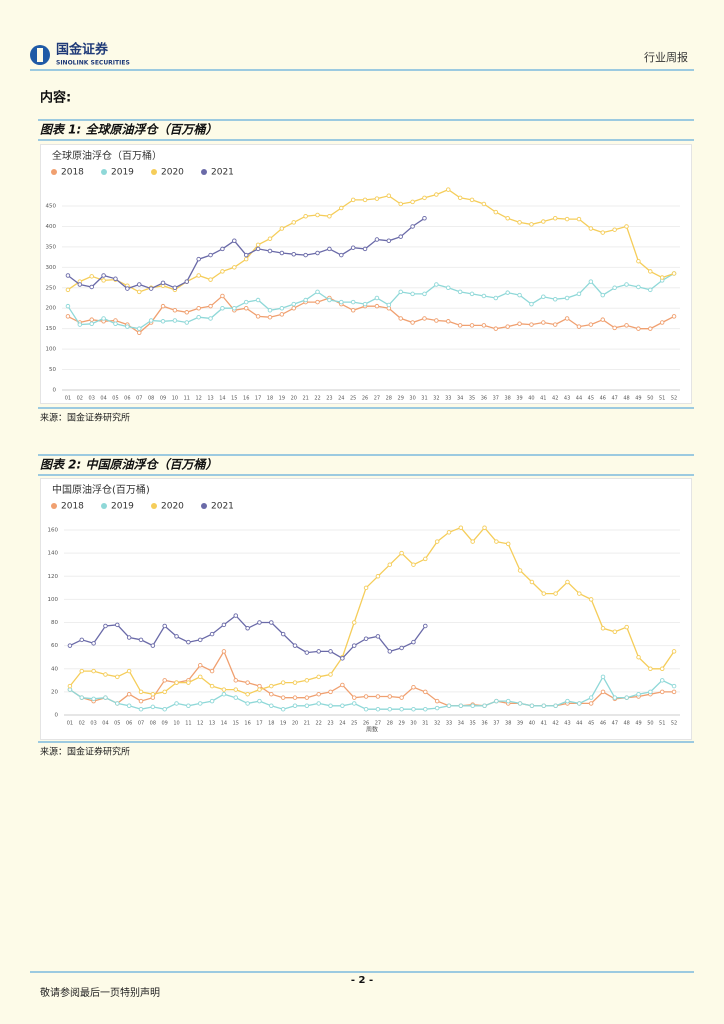 This screenshot has width=724, height=1024. Describe the element at coordinates (127, 399) in the screenshot. I see `x-tick-label: 06` at that location.